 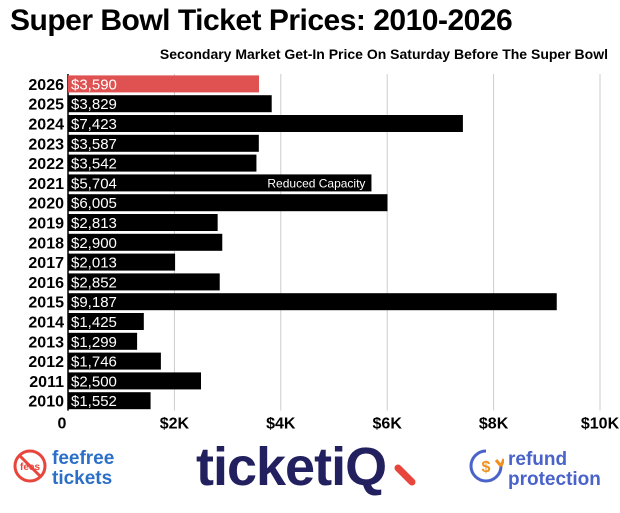 I want to click on bar-2014, so click(x=106, y=321).